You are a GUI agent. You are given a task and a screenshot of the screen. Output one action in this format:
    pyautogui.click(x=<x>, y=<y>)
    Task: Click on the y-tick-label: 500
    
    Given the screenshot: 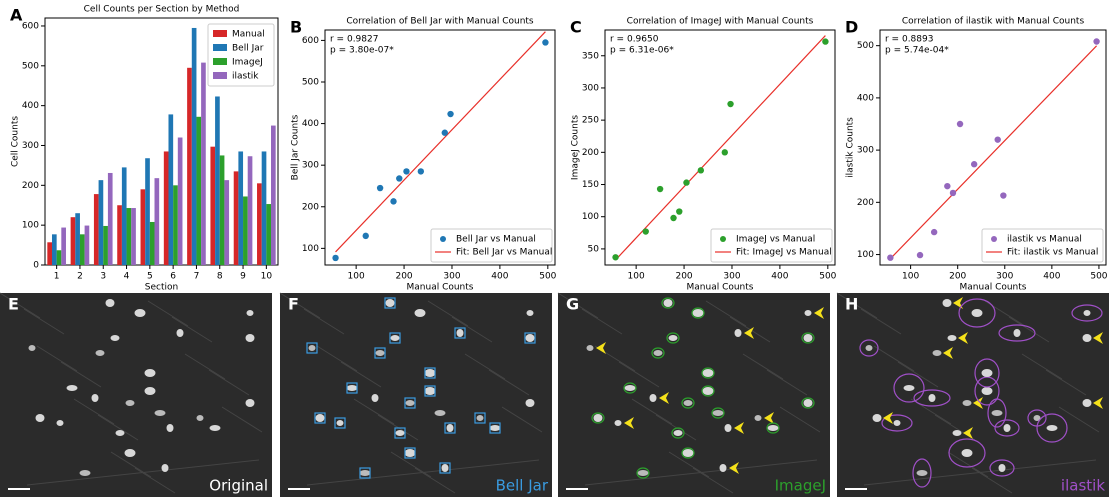 What is the action you would take?
    pyautogui.click(x=30, y=66)
    